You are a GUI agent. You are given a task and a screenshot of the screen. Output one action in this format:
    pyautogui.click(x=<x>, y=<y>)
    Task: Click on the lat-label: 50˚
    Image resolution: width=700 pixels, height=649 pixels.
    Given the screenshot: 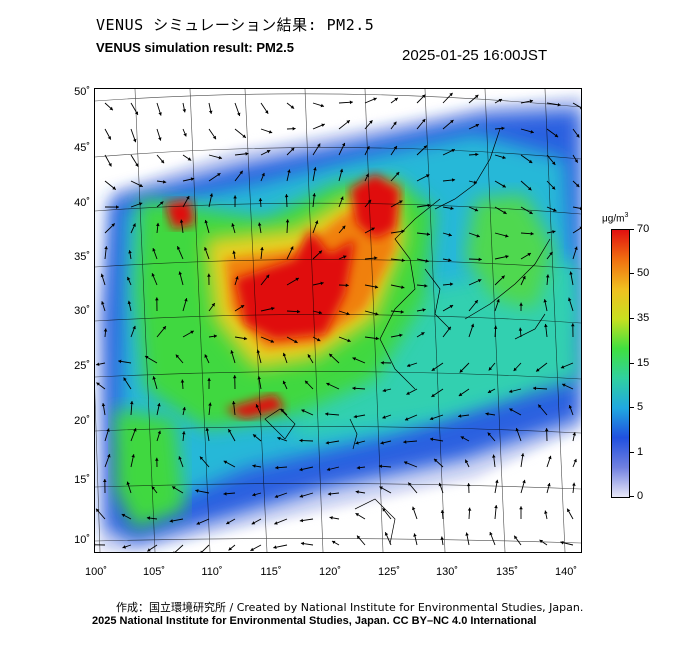 What is the action you would take?
    pyautogui.click(x=82, y=92)
    